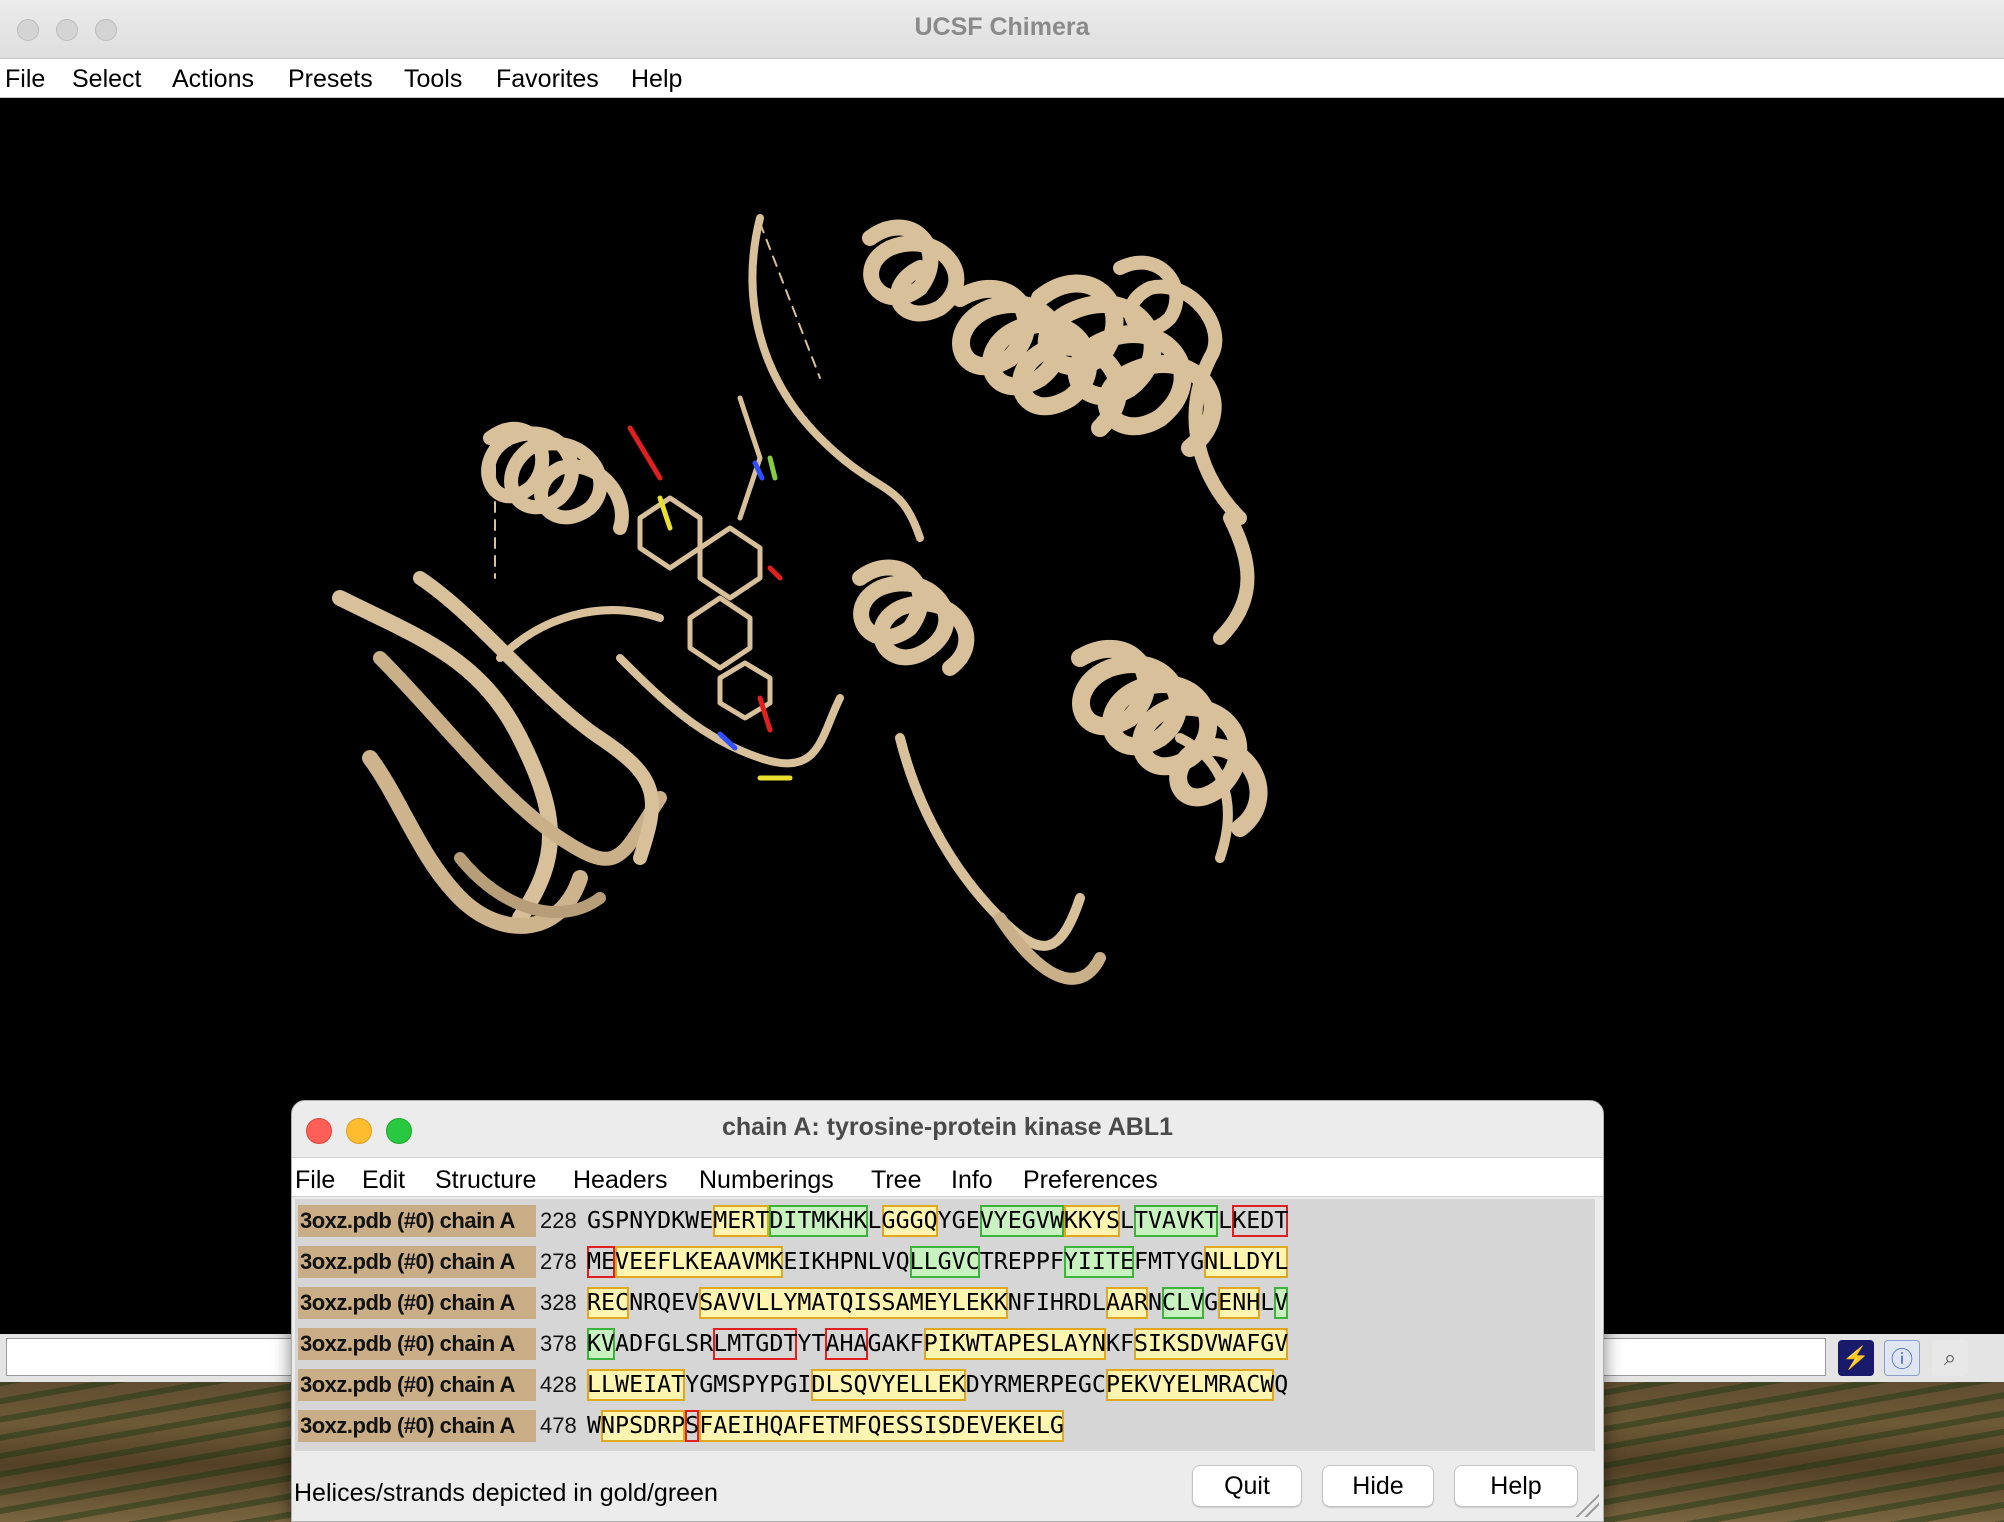 Image resolution: width=2004 pixels, height=1522 pixels. I want to click on magnifier-icon: ⌕, so click(1950, 1358).